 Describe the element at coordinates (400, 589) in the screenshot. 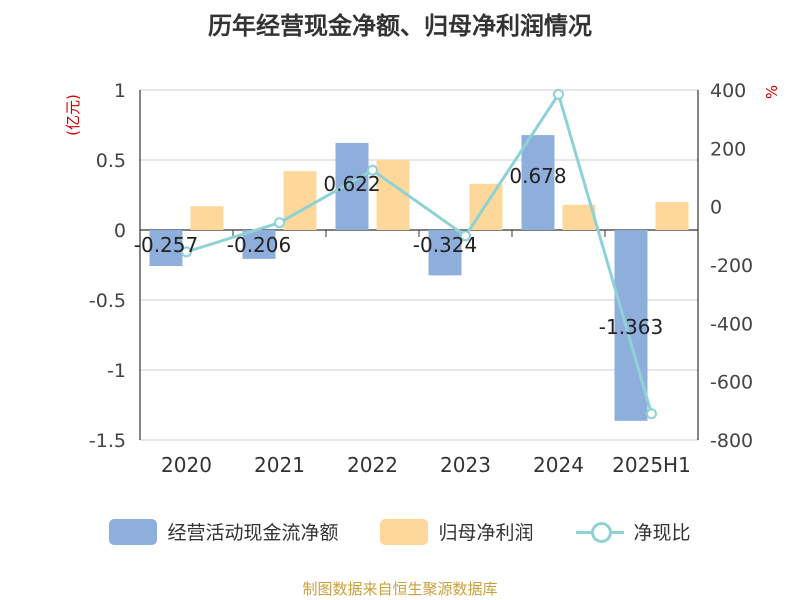

I see `source-note: 制图数据来自恒生聚源数据库` at that location.